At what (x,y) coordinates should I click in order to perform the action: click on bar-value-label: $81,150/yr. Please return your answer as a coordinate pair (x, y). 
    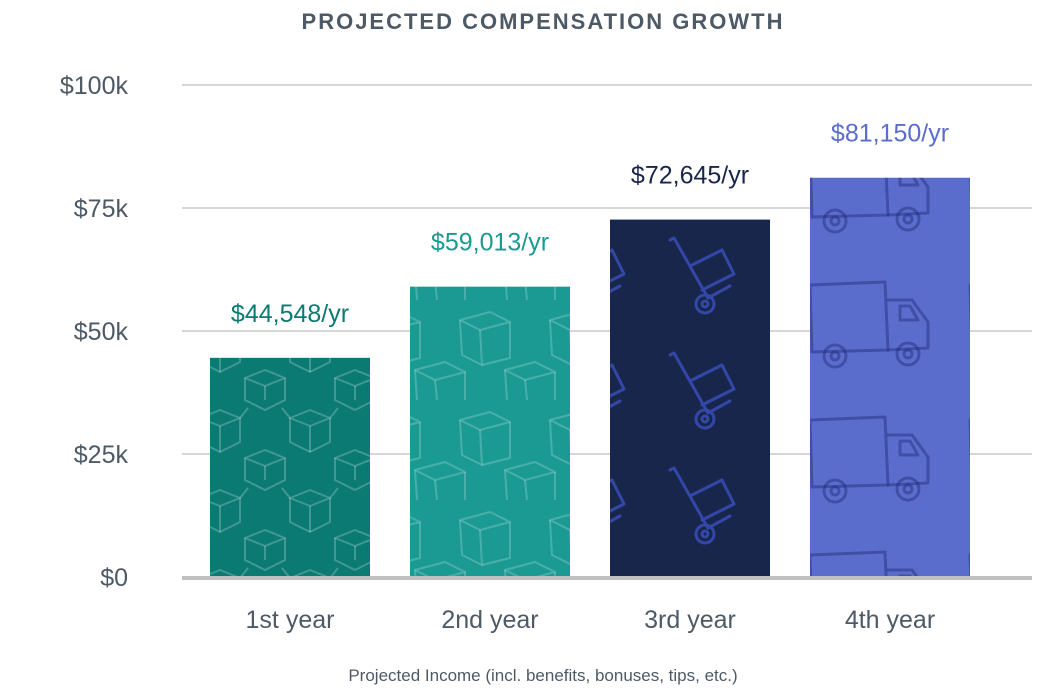
    Looking at the image, I should click on (890, 134).